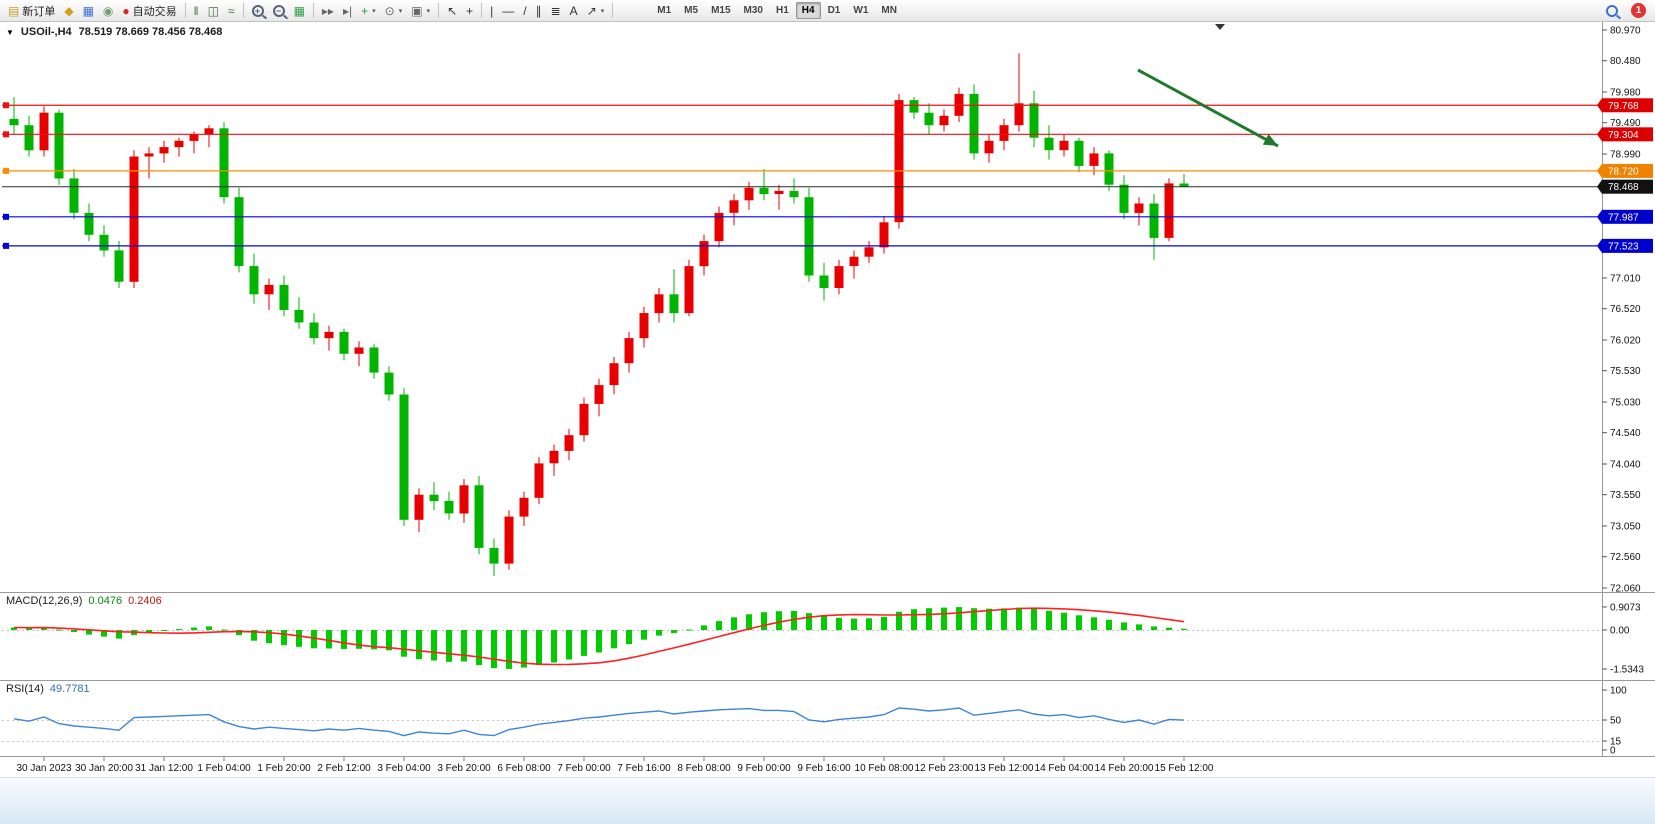  Describe the element at coordinates (68, 10) in the screenshot. I see `charts-window-button: ◆` at that location.